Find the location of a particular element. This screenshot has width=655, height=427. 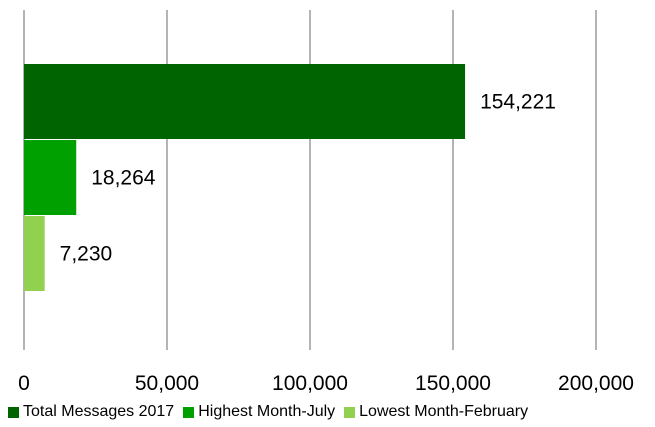

legend-item: Highest Month-July is located at coordinates (259, 412).